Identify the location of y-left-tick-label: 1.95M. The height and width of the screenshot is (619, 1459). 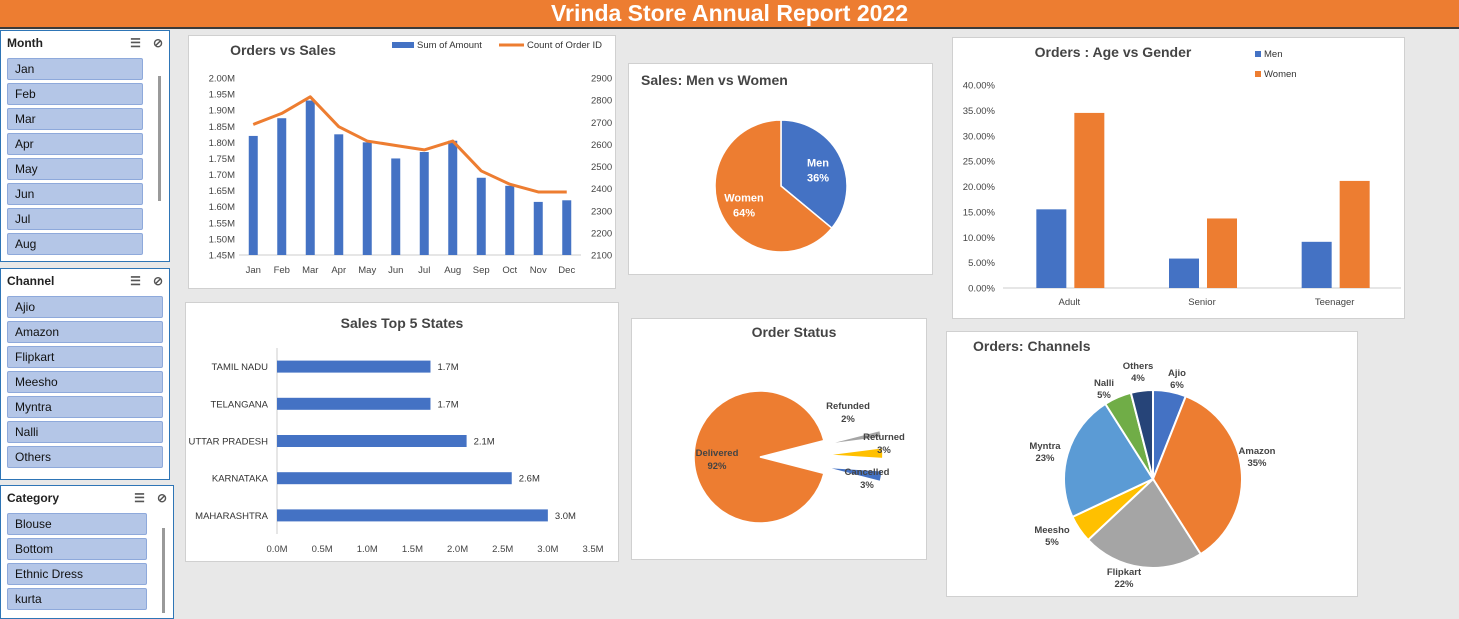
(222, 95).